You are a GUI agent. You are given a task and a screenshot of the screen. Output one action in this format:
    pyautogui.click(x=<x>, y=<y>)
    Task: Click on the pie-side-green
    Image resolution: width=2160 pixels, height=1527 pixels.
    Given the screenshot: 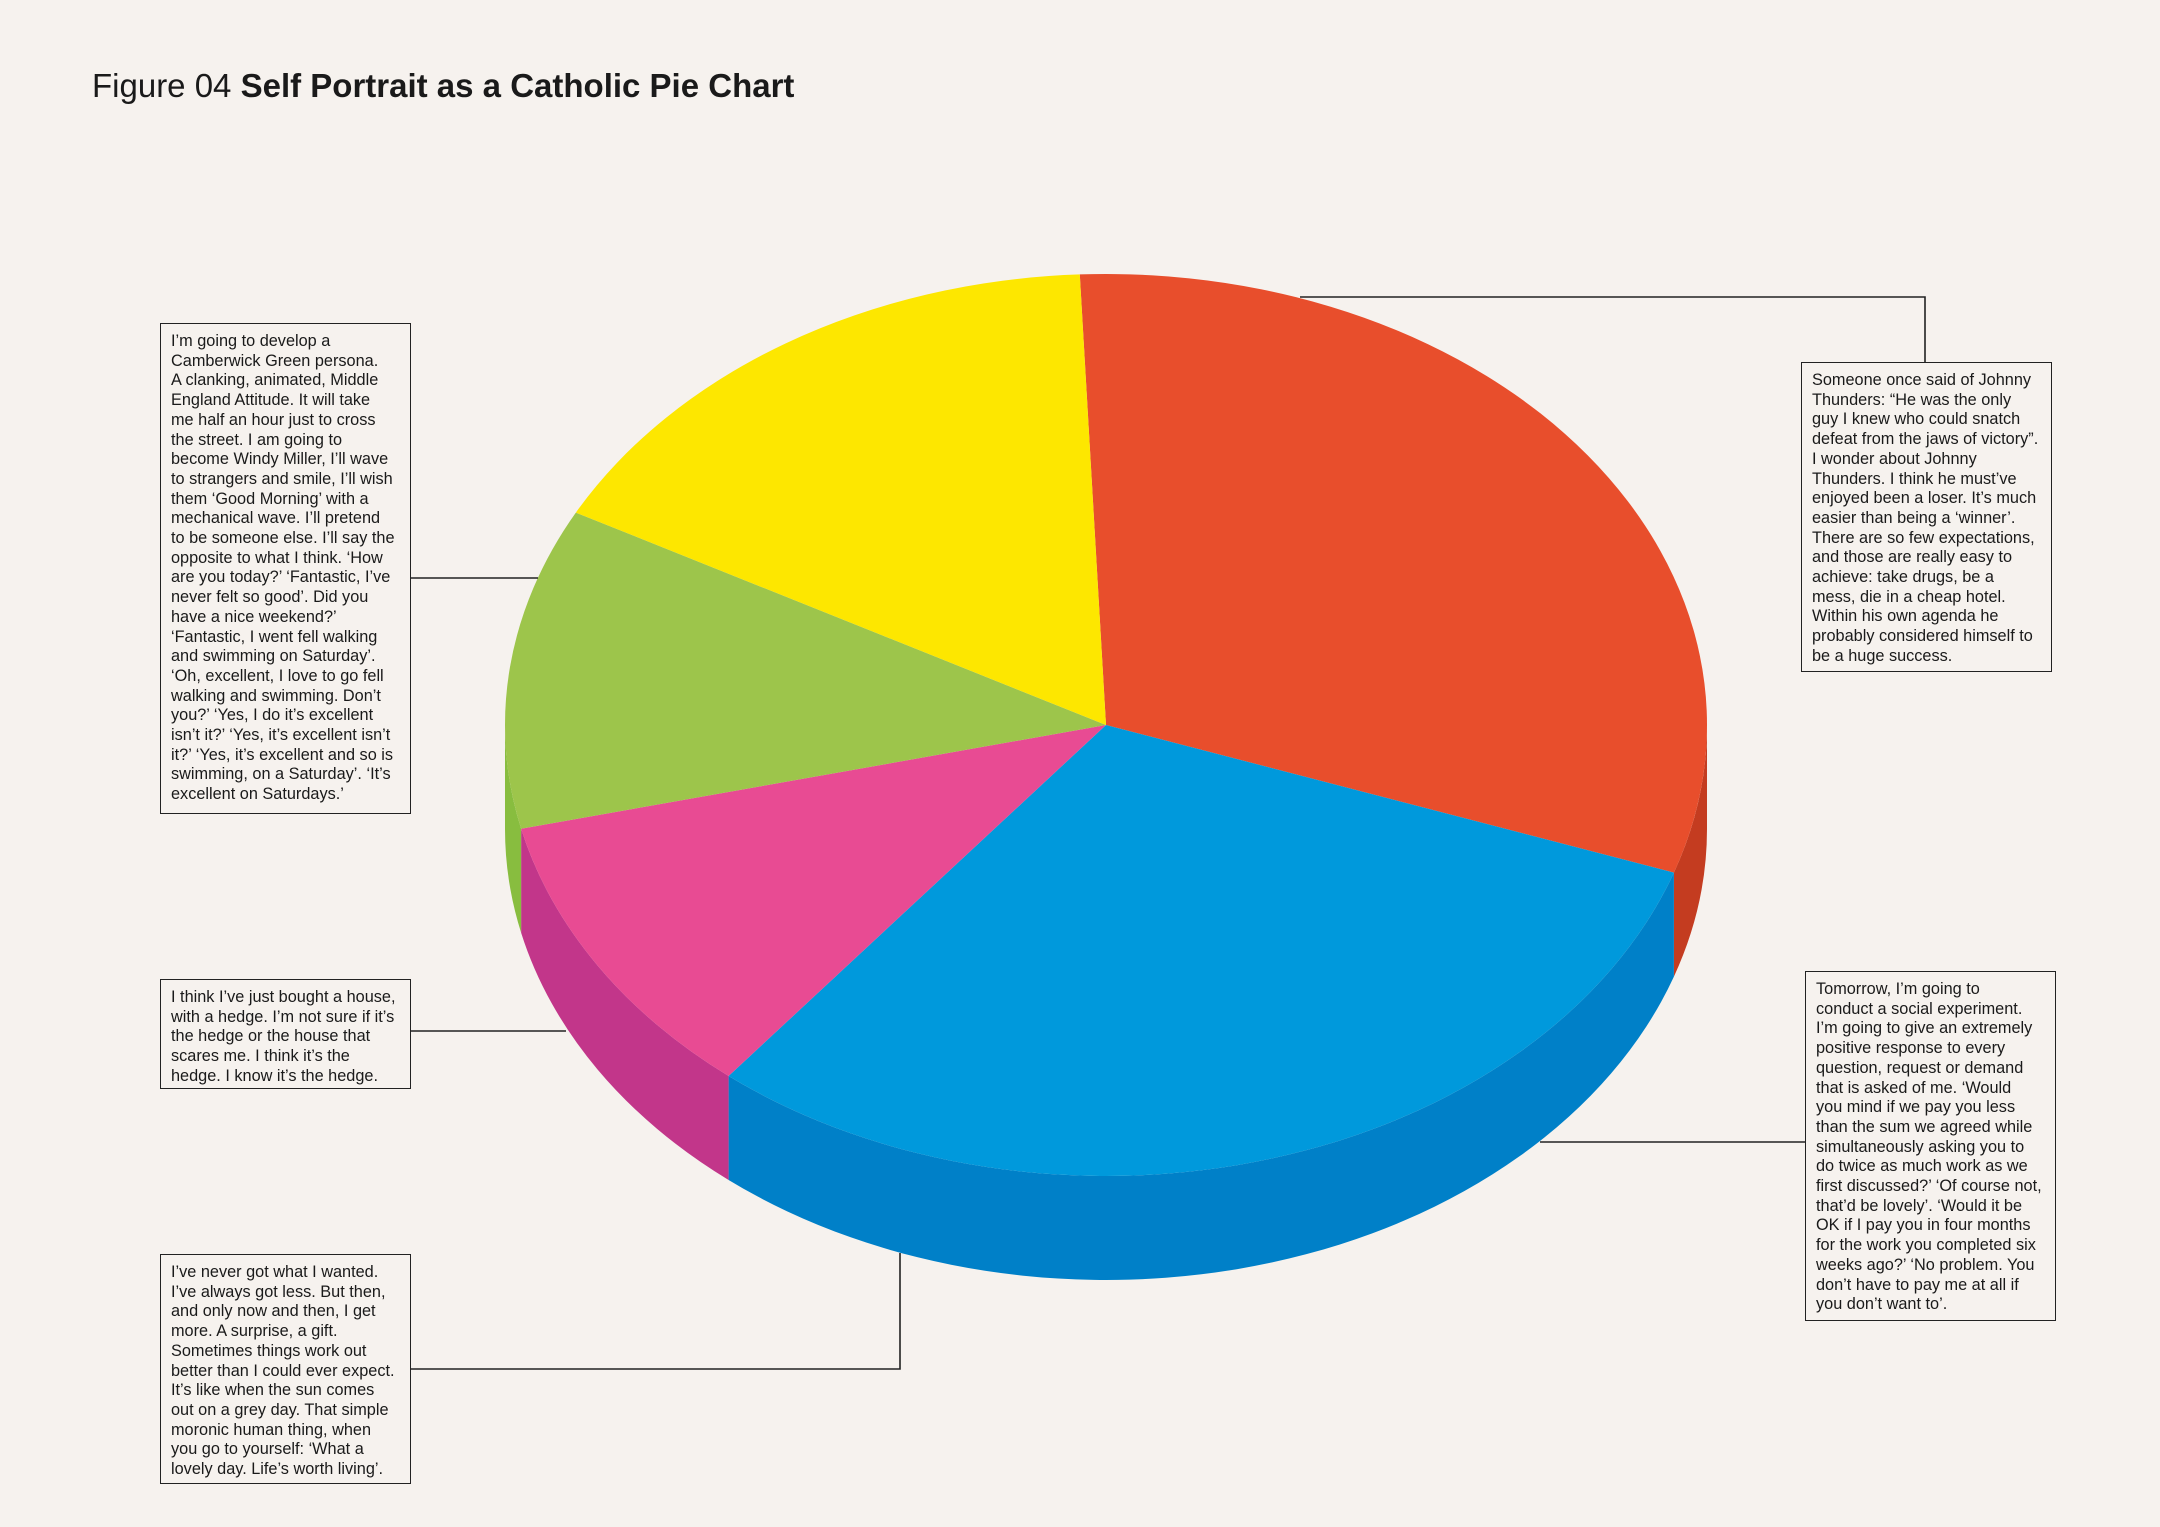 What is the action you would take?
    pyautogui.click(x=513, y=829)
    